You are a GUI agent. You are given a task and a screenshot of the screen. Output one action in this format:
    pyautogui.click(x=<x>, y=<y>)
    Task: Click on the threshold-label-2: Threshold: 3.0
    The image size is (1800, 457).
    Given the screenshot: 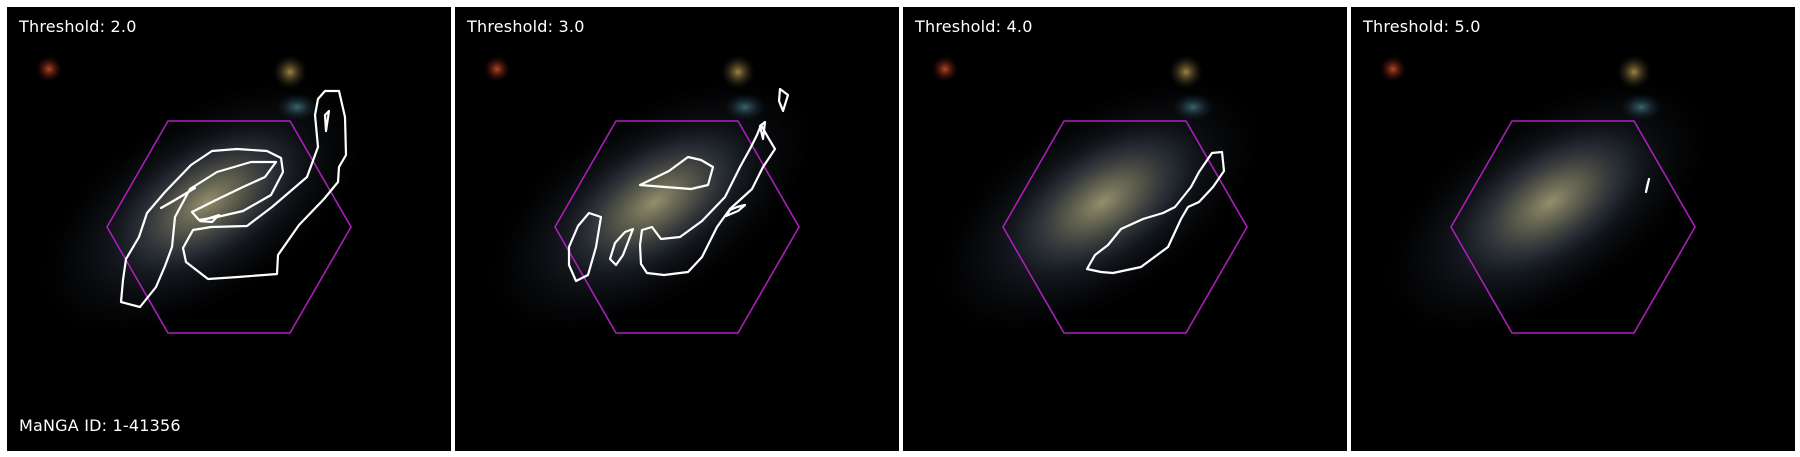 What is the action you would take?
    pyautogui.click(x=526, y=26)
    